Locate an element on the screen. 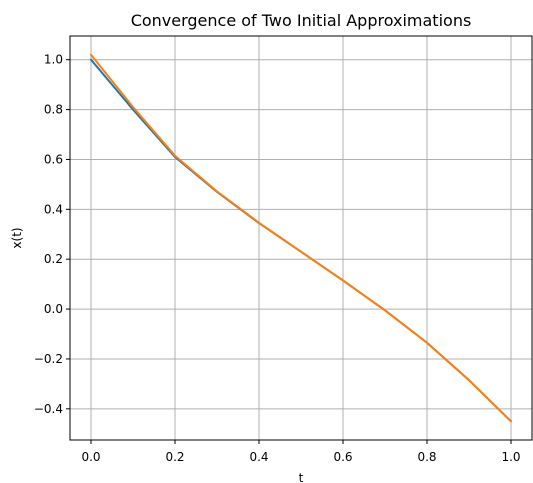 The width and height of the screenshot is (533, 483). x-tick-label: 0.0 is located at coordinates (90, 457).